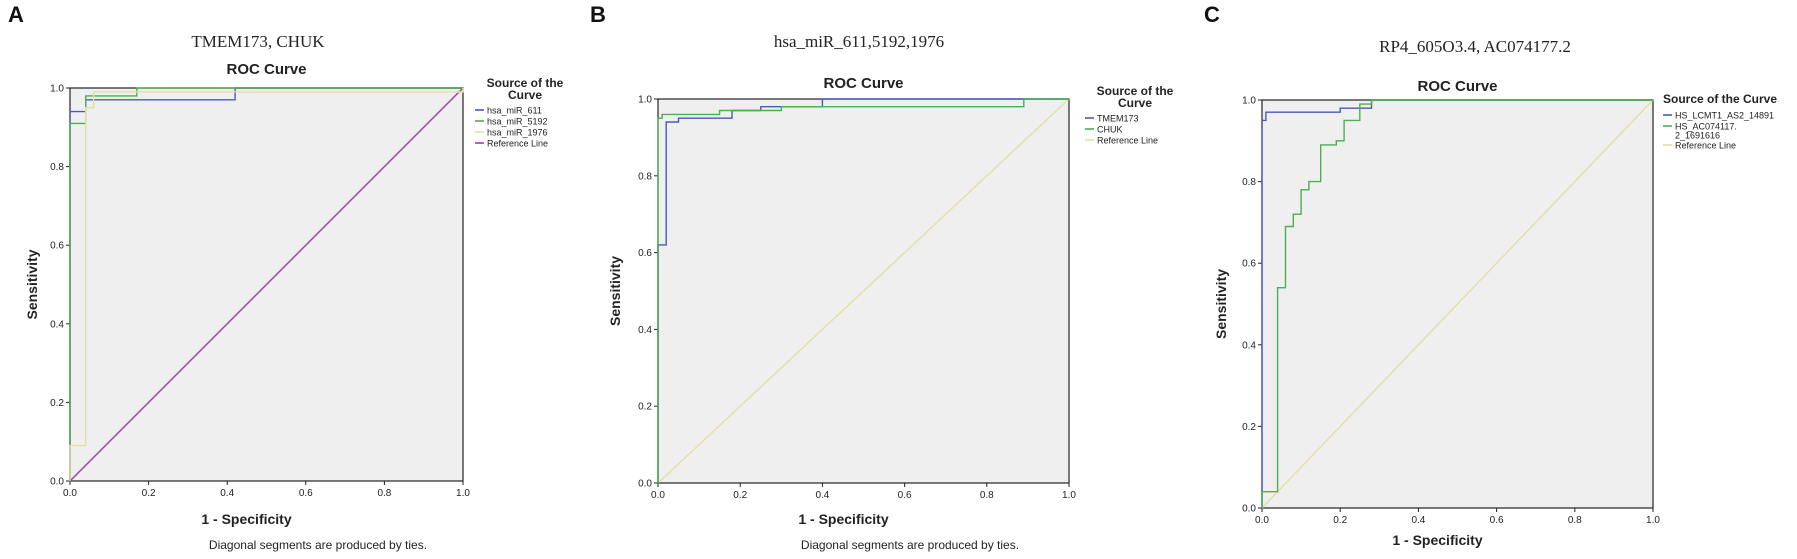 The image size is (1797, 559). Describe the element at coordinates (517, 122) in the screenshot. I see `legend-item-label: hsa_miR_5192` at that location.